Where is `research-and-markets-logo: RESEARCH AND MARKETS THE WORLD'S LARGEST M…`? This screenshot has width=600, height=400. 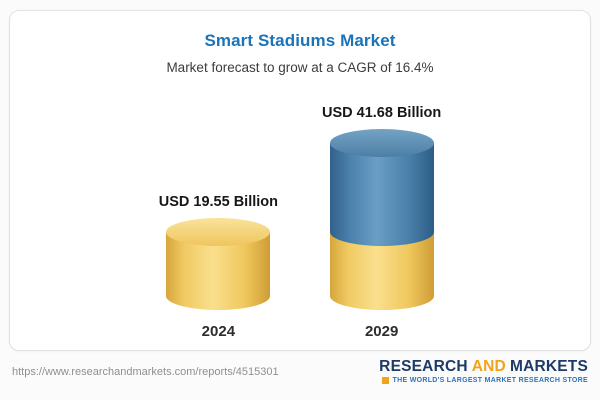 research-and-markets-logo: RESEARCH AND MARKETS THE WORLD'S LARGEST M… is located at coordinates (483, 371).